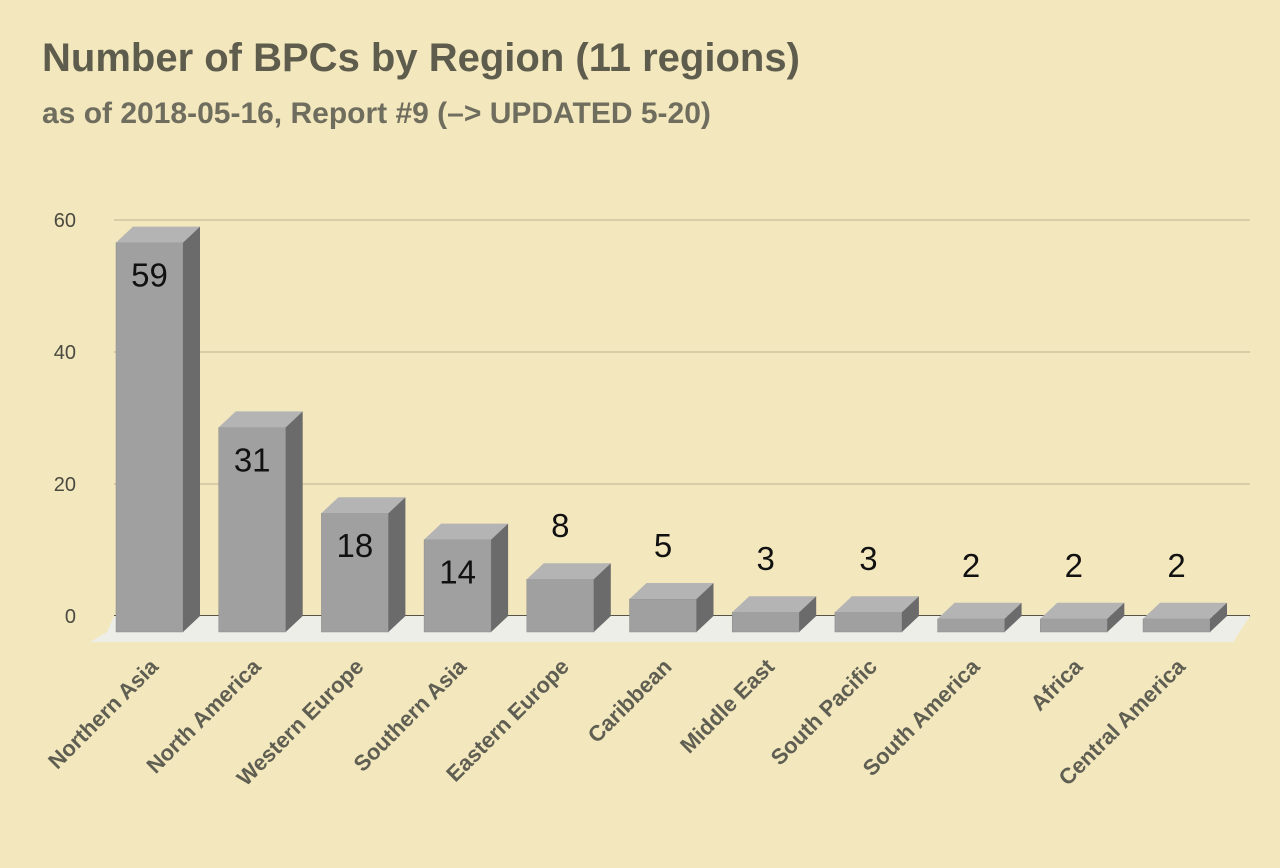 This screenshot has width=1280, height=868. What do you see at coordinates (65, 221) in the screenshot?
I see `y-tick-label: 60` at bounding box center [65, 221].